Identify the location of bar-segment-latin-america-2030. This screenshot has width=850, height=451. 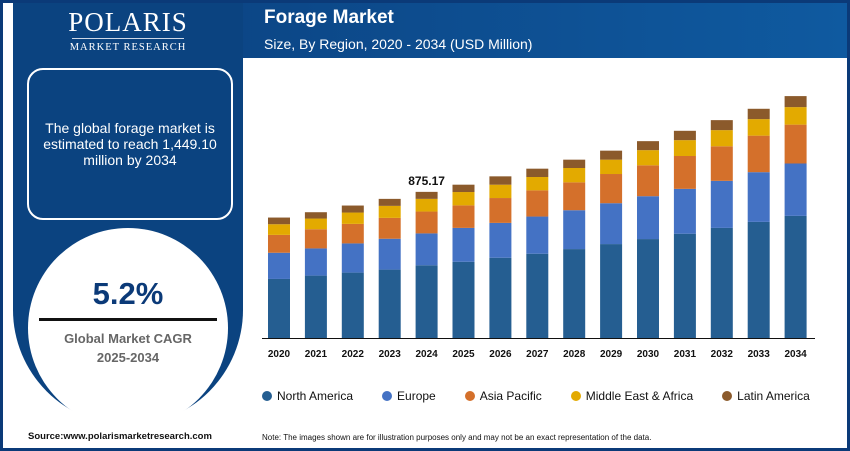
(648, 146).